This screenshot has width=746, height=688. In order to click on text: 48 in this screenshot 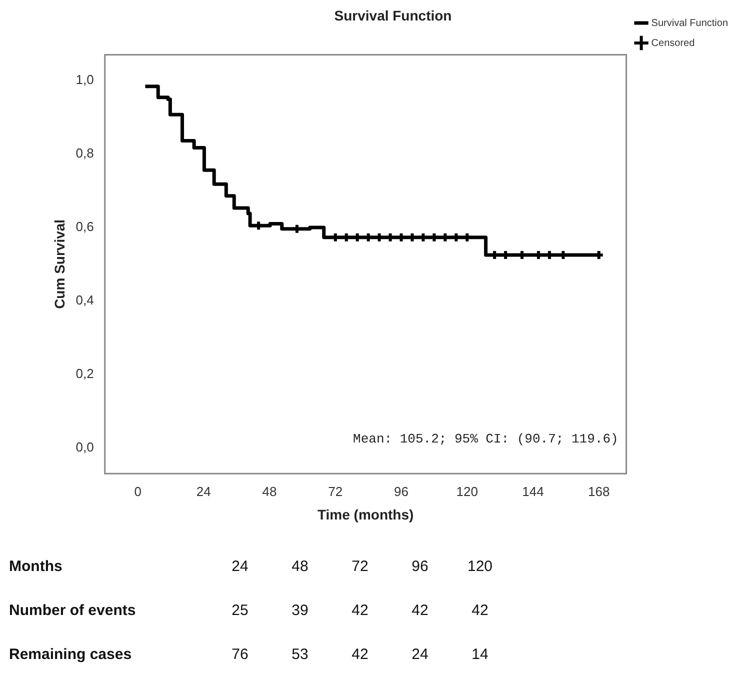, I will do `click(300, 566)`.